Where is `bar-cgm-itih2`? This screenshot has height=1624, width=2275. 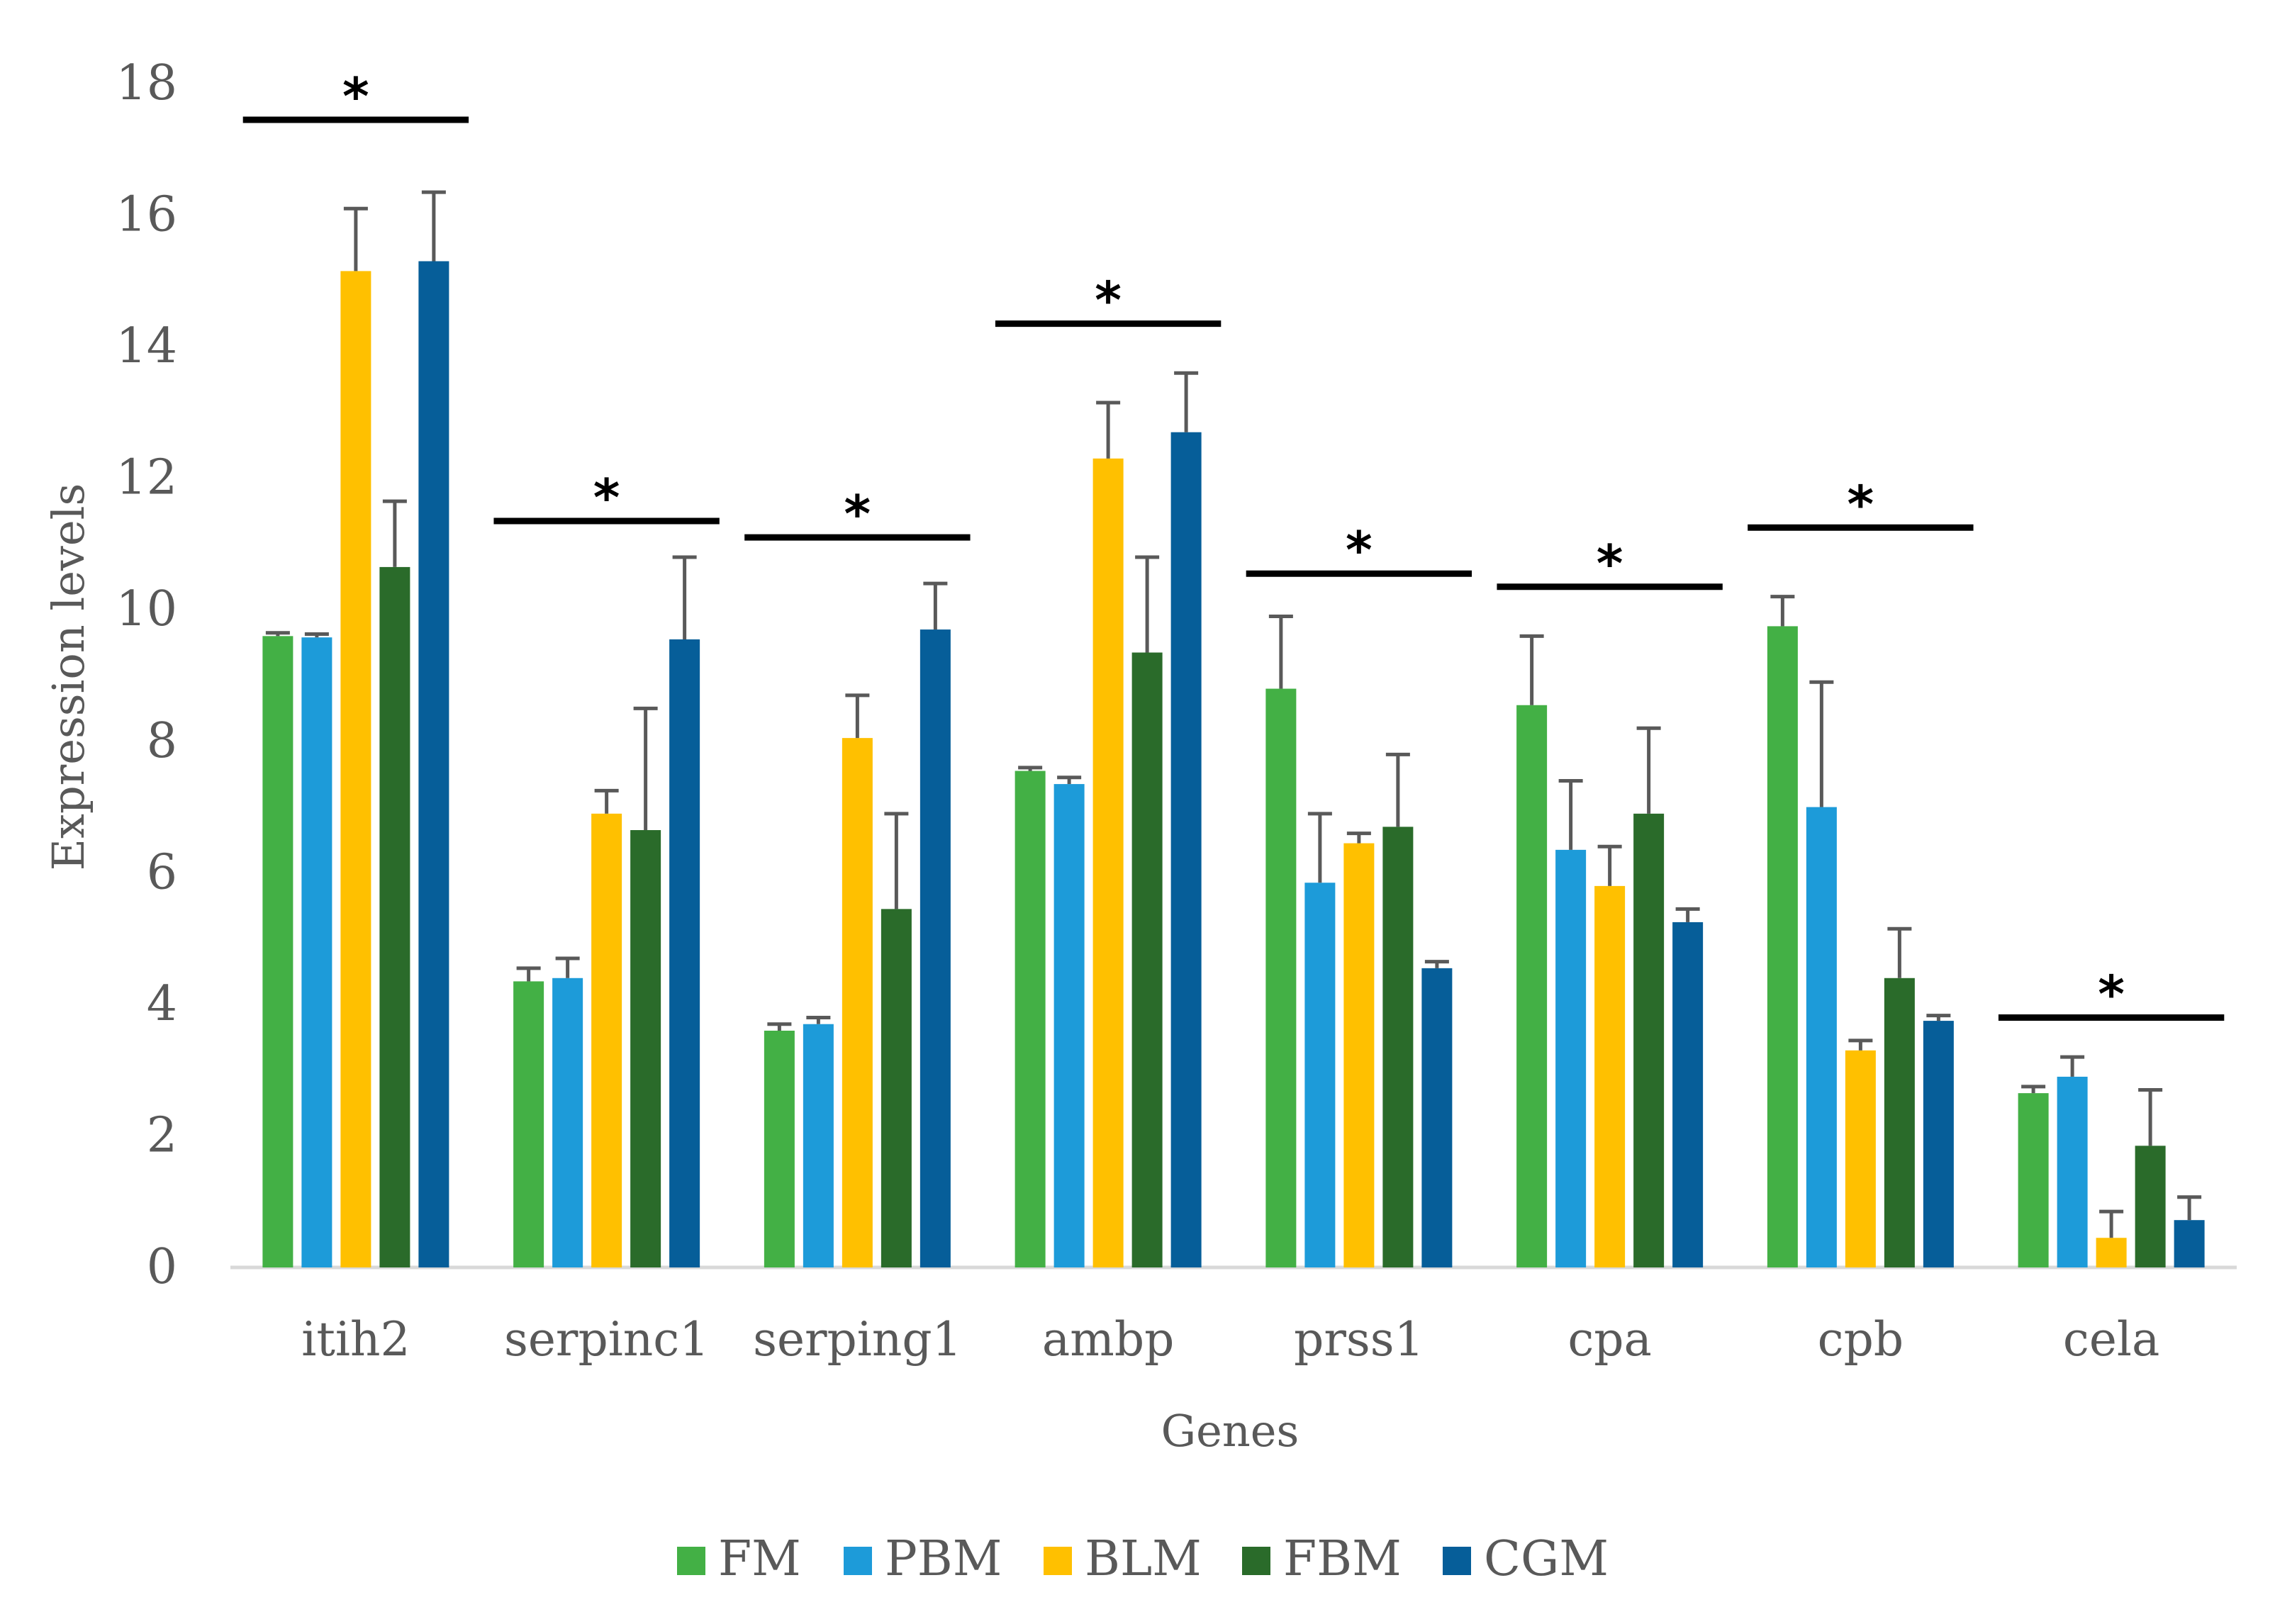 bar-cgm-itih2 is located at coordinates (433, 764).